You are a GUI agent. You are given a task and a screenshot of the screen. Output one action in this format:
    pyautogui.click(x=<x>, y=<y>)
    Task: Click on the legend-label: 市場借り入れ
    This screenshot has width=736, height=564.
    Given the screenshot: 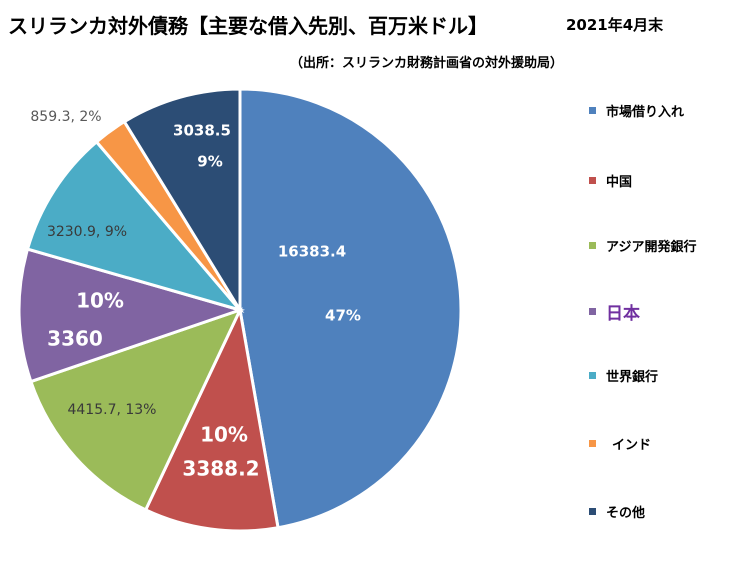 What is the action you would take?
    pyautogui.click(x=645, y=112)
    